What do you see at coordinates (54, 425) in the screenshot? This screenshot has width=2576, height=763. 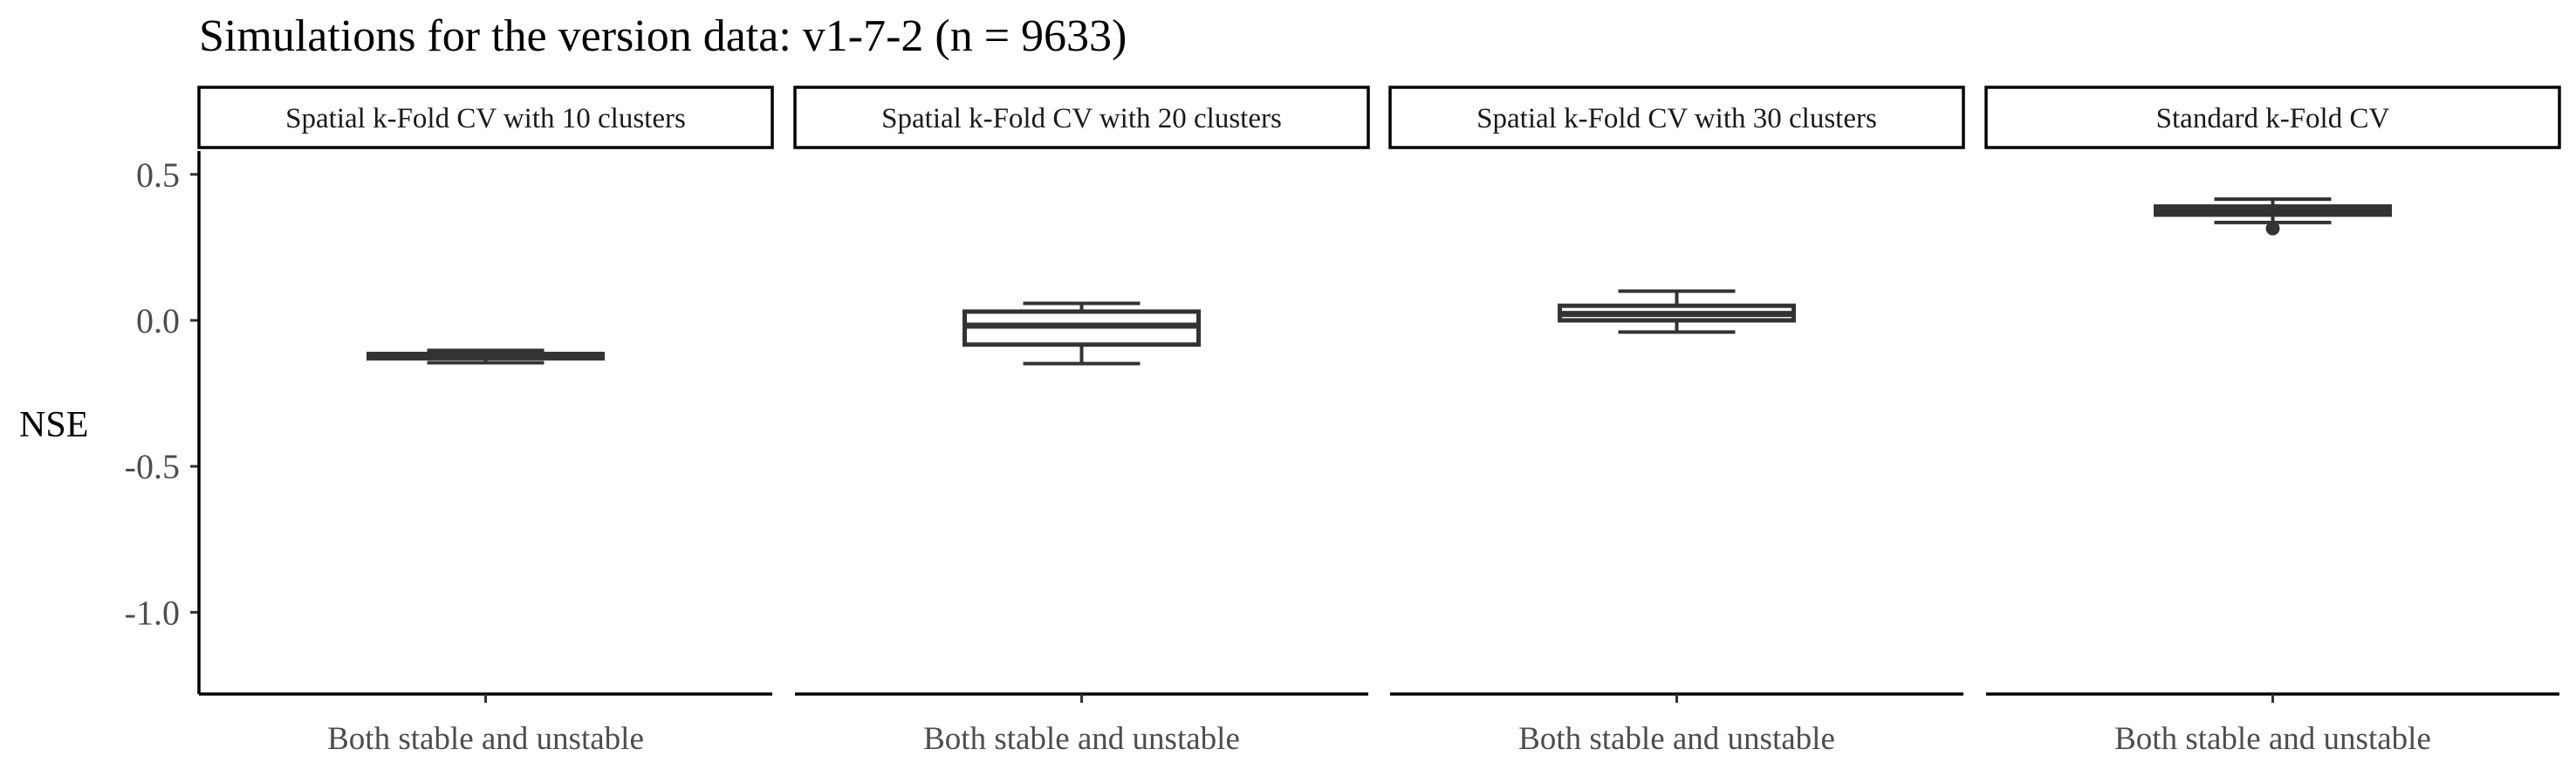 I see `y-axis-label: NSE` at bounding box center [54, 425].